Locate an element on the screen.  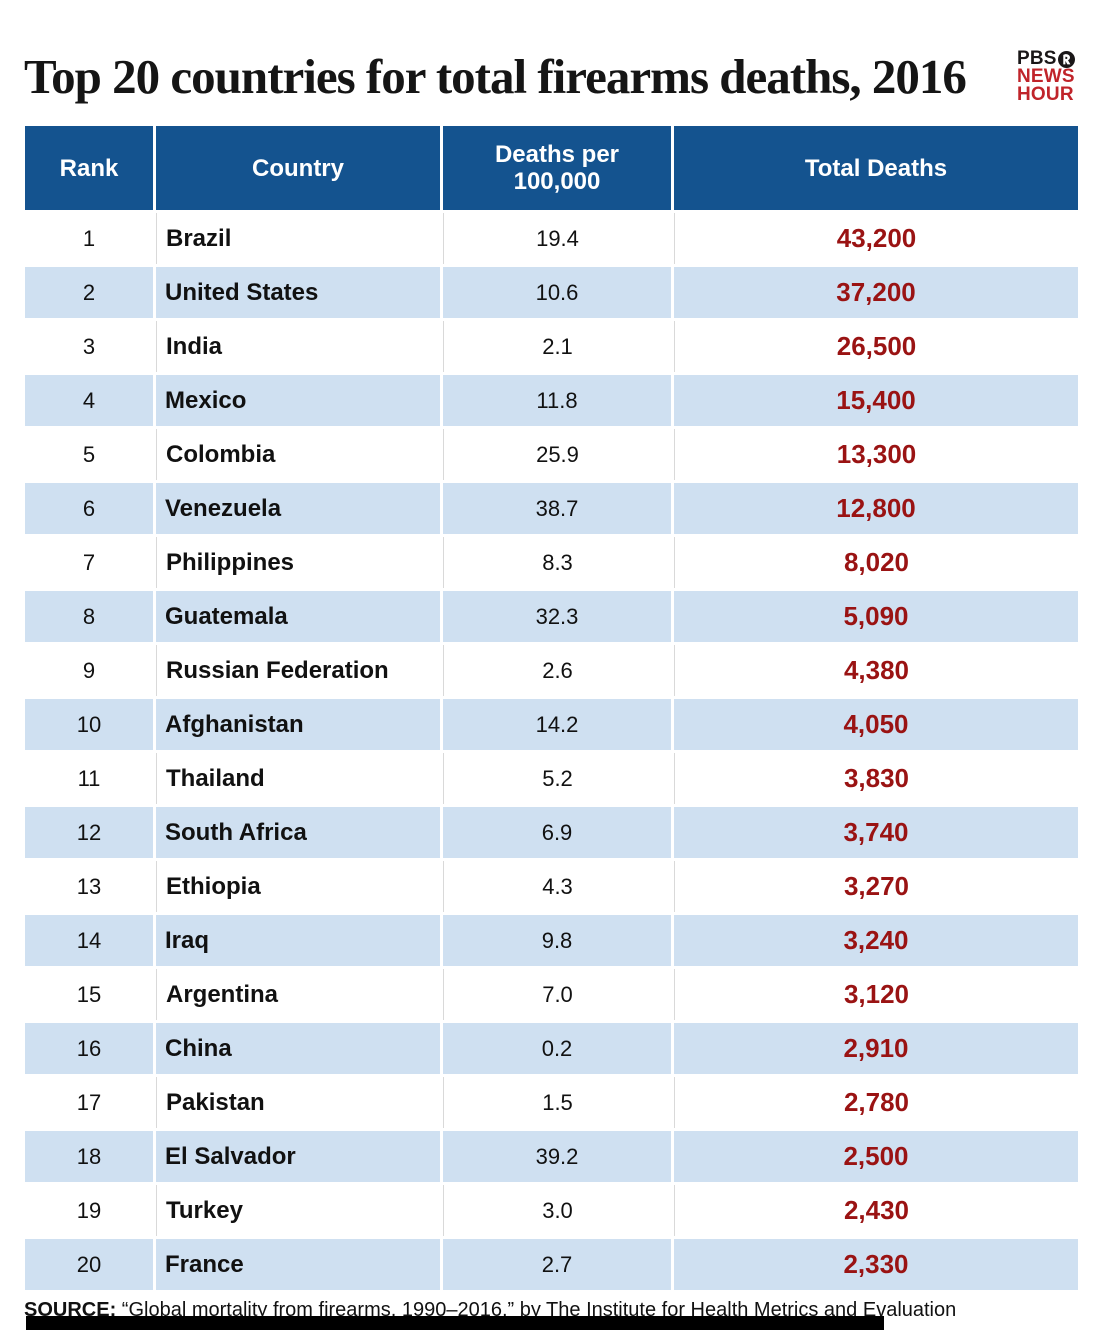
total-cell: 4,380 is located at coordinates (876, 670).